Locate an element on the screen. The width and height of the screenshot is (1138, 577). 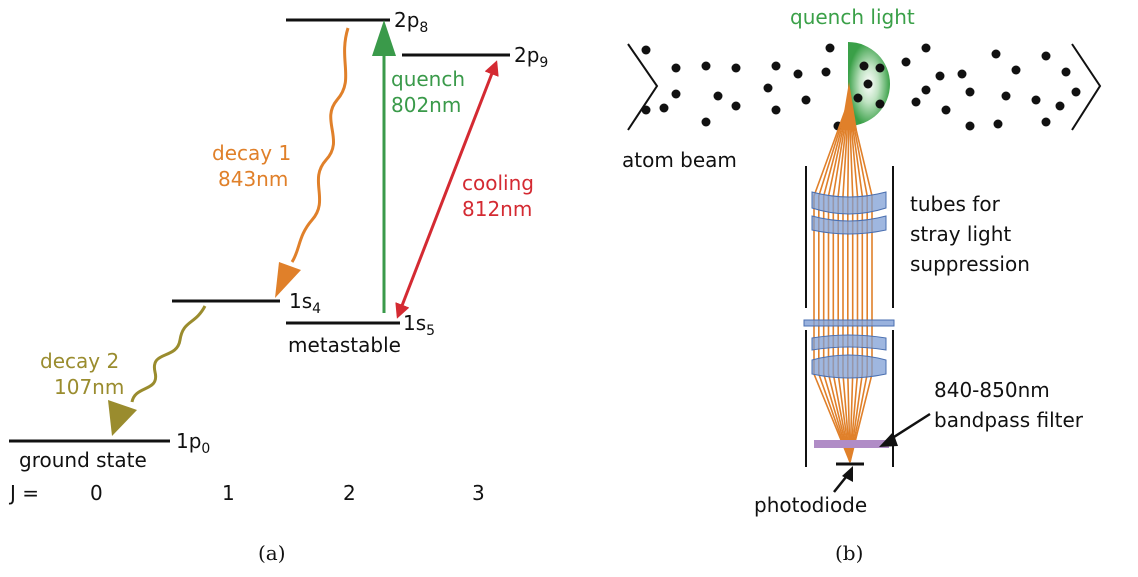
cooling-arrow is located at coordinates (447, 189).